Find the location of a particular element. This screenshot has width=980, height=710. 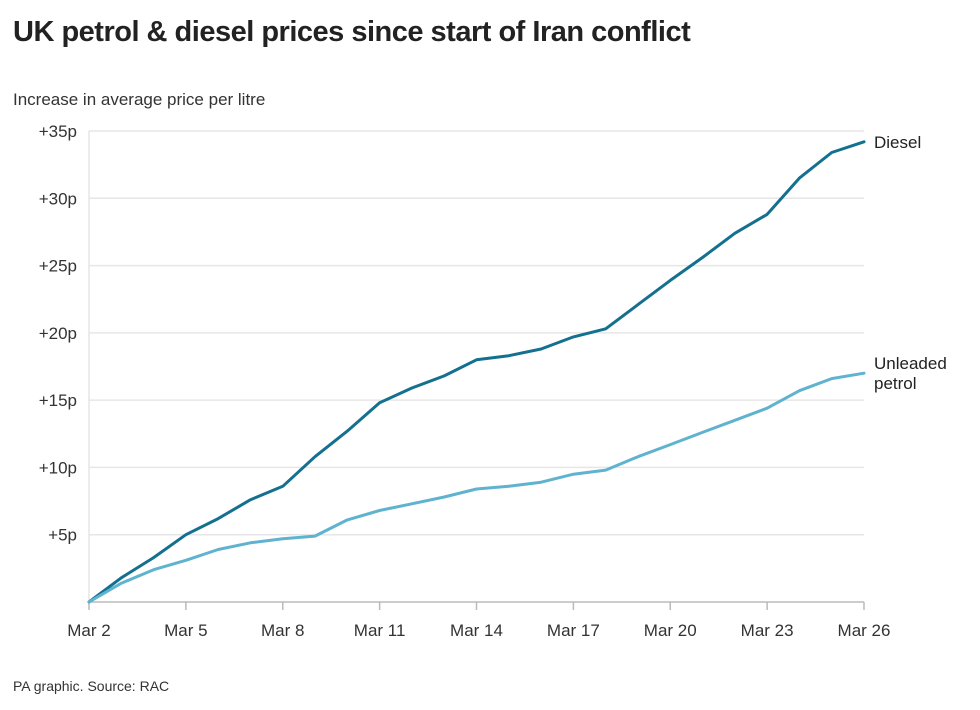

x-tick-label: Mar 23 is located at coordinates (767, 630).